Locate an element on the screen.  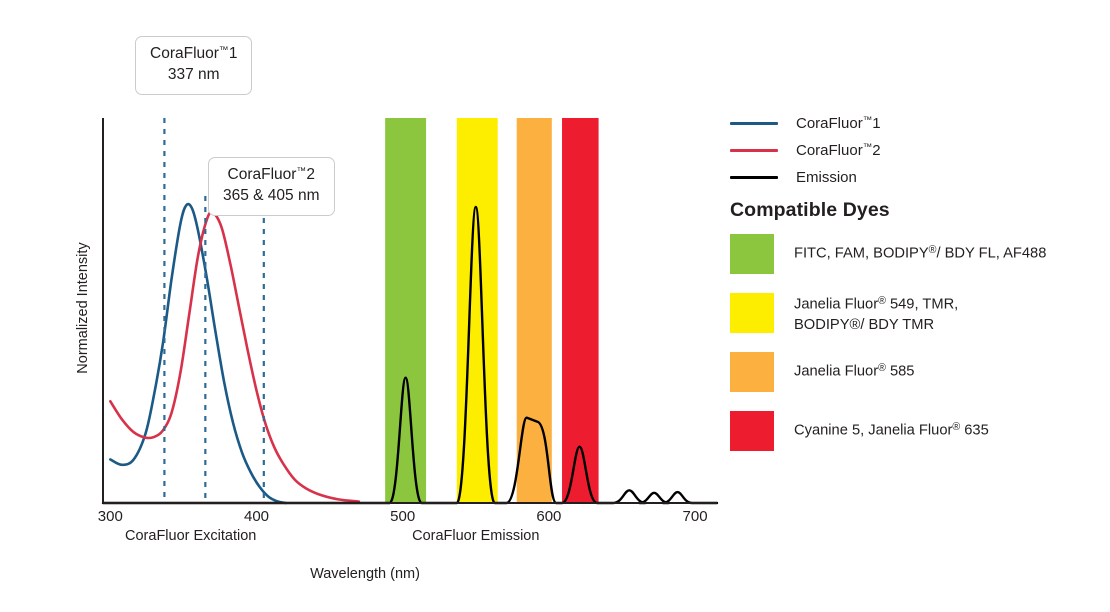
dye-label-line1-rest: 549, TMR, is located at coordinates (922, 304).